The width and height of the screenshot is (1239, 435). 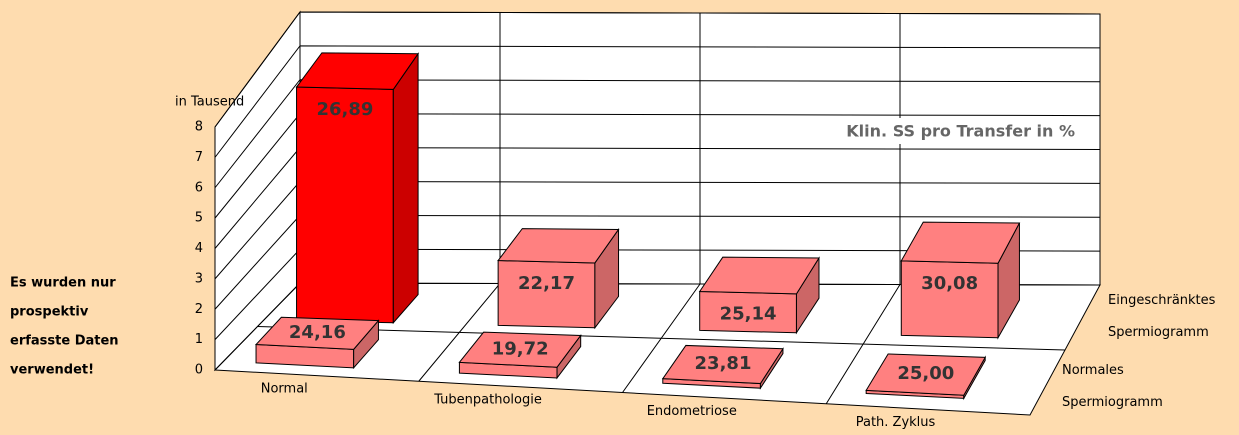 What do you see at coordinates (692, 411) in the screenshot?
I see `x-tick-label: Endometriose` at bounding box center [692, 411].